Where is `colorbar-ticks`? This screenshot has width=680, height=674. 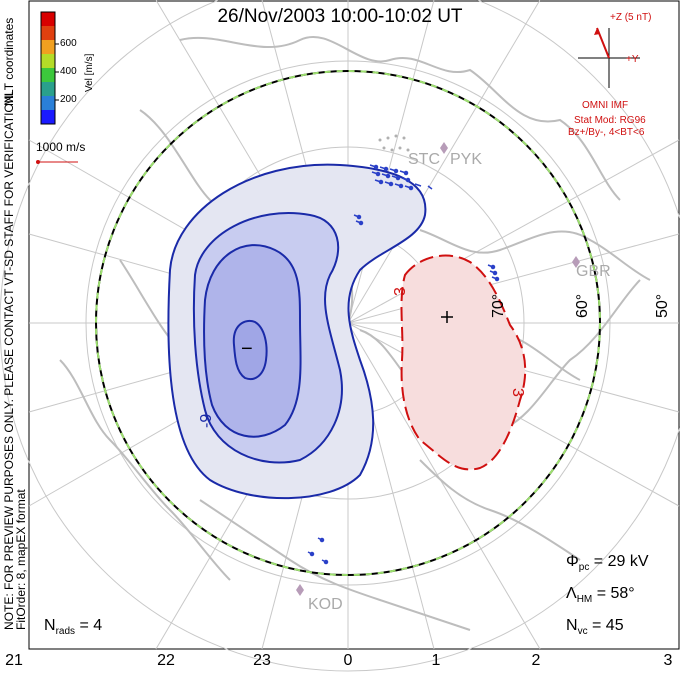
colorbar-ticks is located at coordinates (57, 72).